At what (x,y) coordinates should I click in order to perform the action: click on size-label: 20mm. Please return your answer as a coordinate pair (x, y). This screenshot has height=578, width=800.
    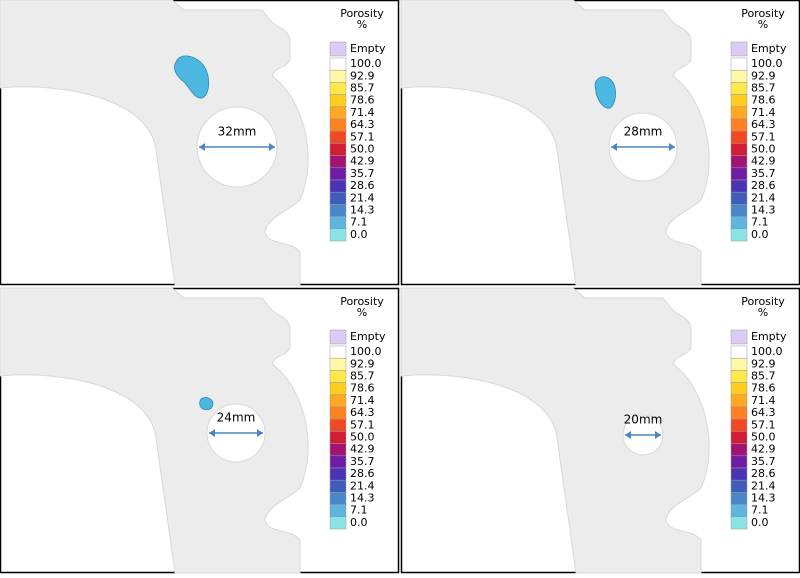
    Looking at the image, I should click on (643, 420).